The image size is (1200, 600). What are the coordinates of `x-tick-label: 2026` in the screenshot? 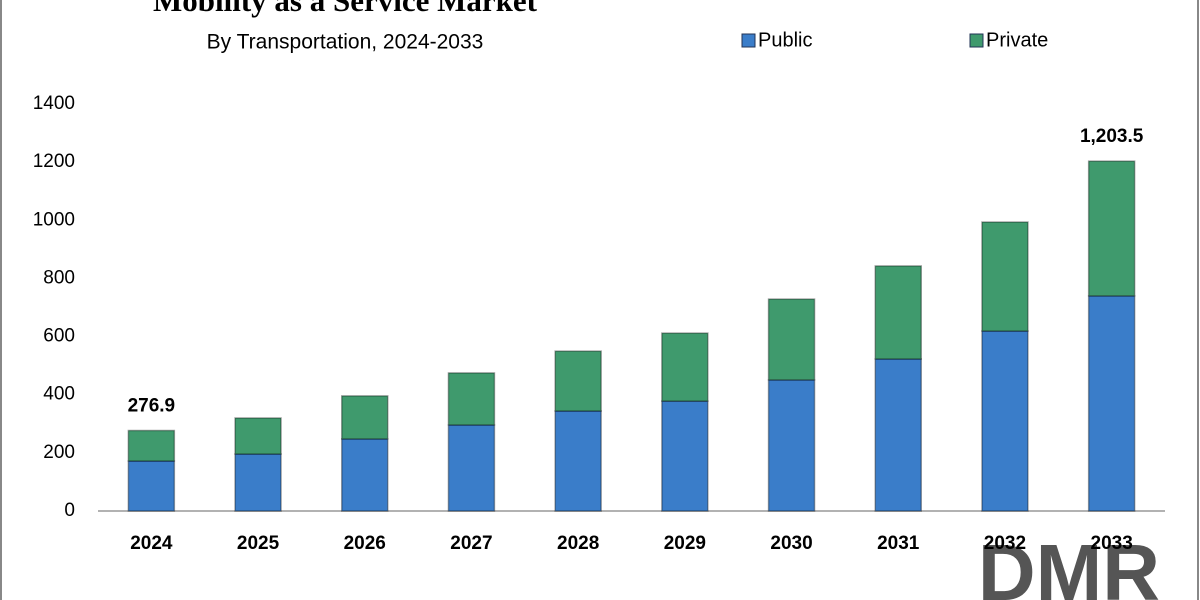 It's located at (365, 543).